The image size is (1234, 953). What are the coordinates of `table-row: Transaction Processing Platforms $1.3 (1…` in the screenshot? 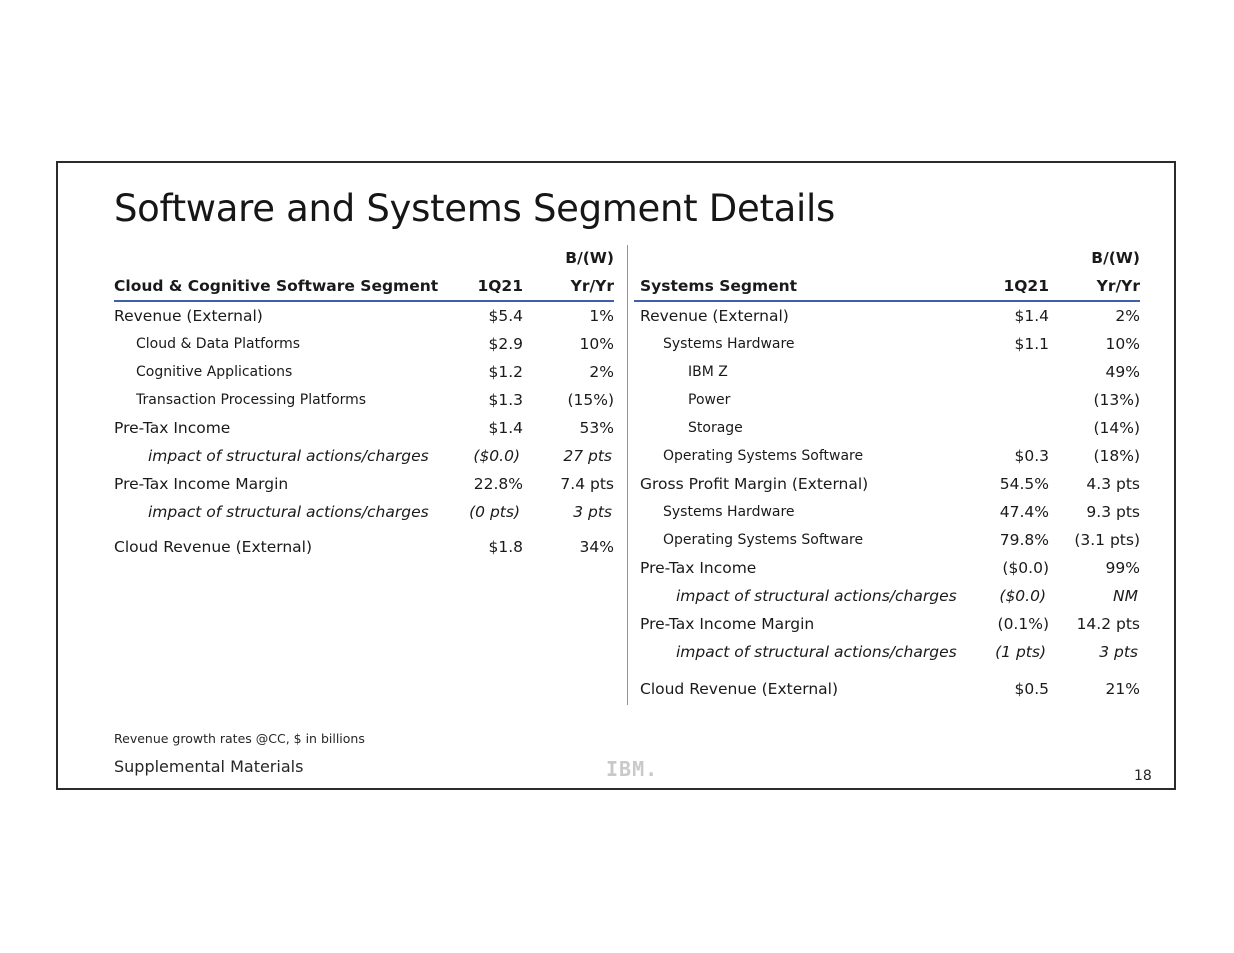 It's located at (364, 400).